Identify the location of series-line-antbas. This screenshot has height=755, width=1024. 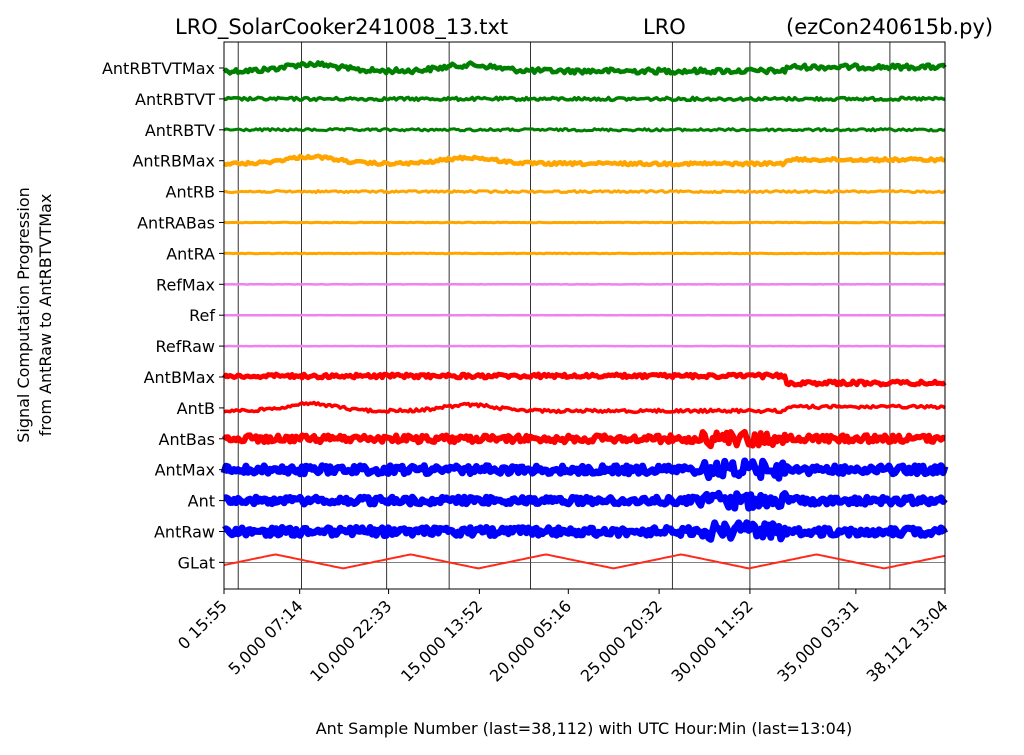
(583, 439).